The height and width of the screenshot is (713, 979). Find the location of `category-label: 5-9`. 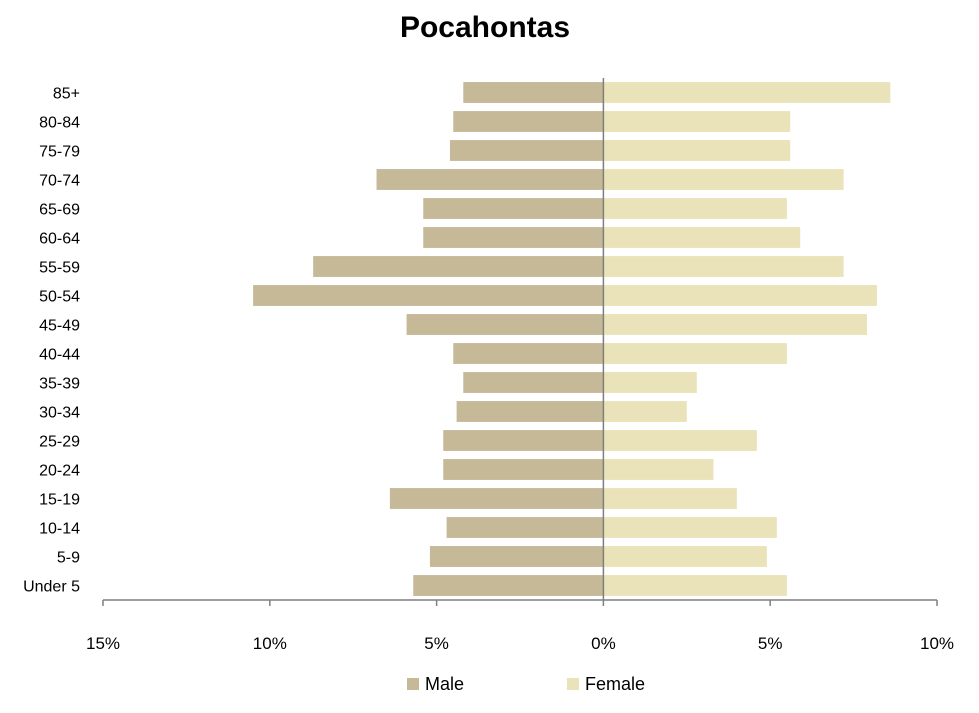

category-label: 5-9 is located at coordinates (68, 558).